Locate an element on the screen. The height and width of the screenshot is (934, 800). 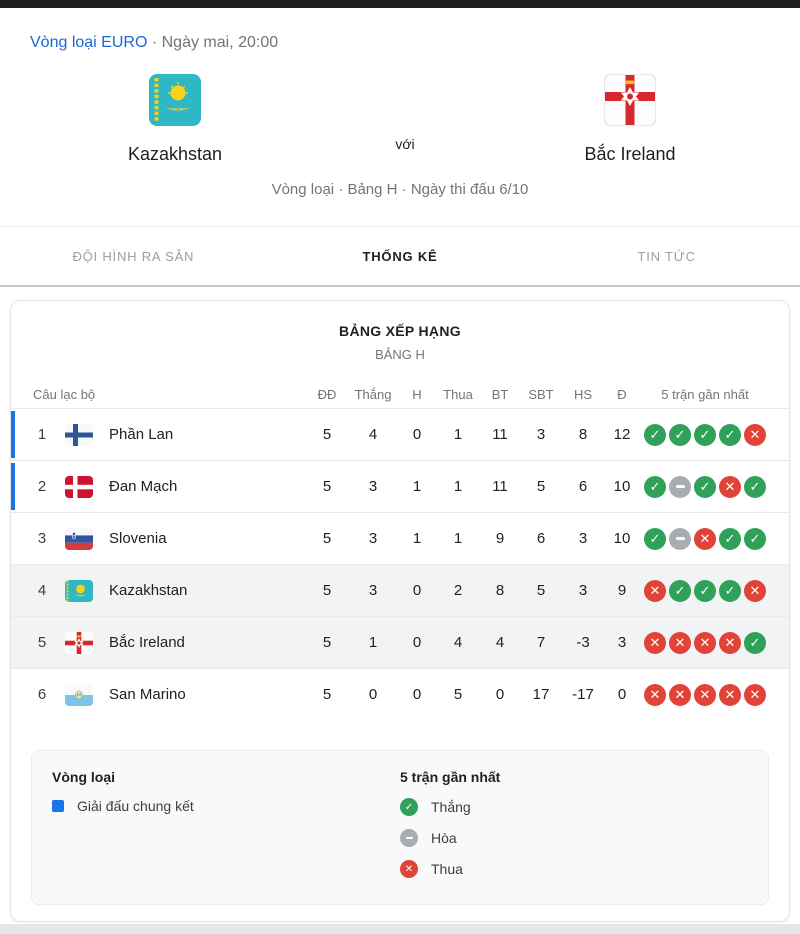
col-draw: H is located at coordinates (417, 394).